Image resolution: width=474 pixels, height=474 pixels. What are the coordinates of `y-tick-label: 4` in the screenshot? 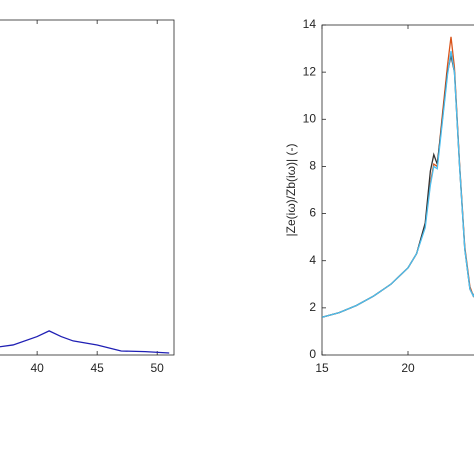 It's located at (312, 260).